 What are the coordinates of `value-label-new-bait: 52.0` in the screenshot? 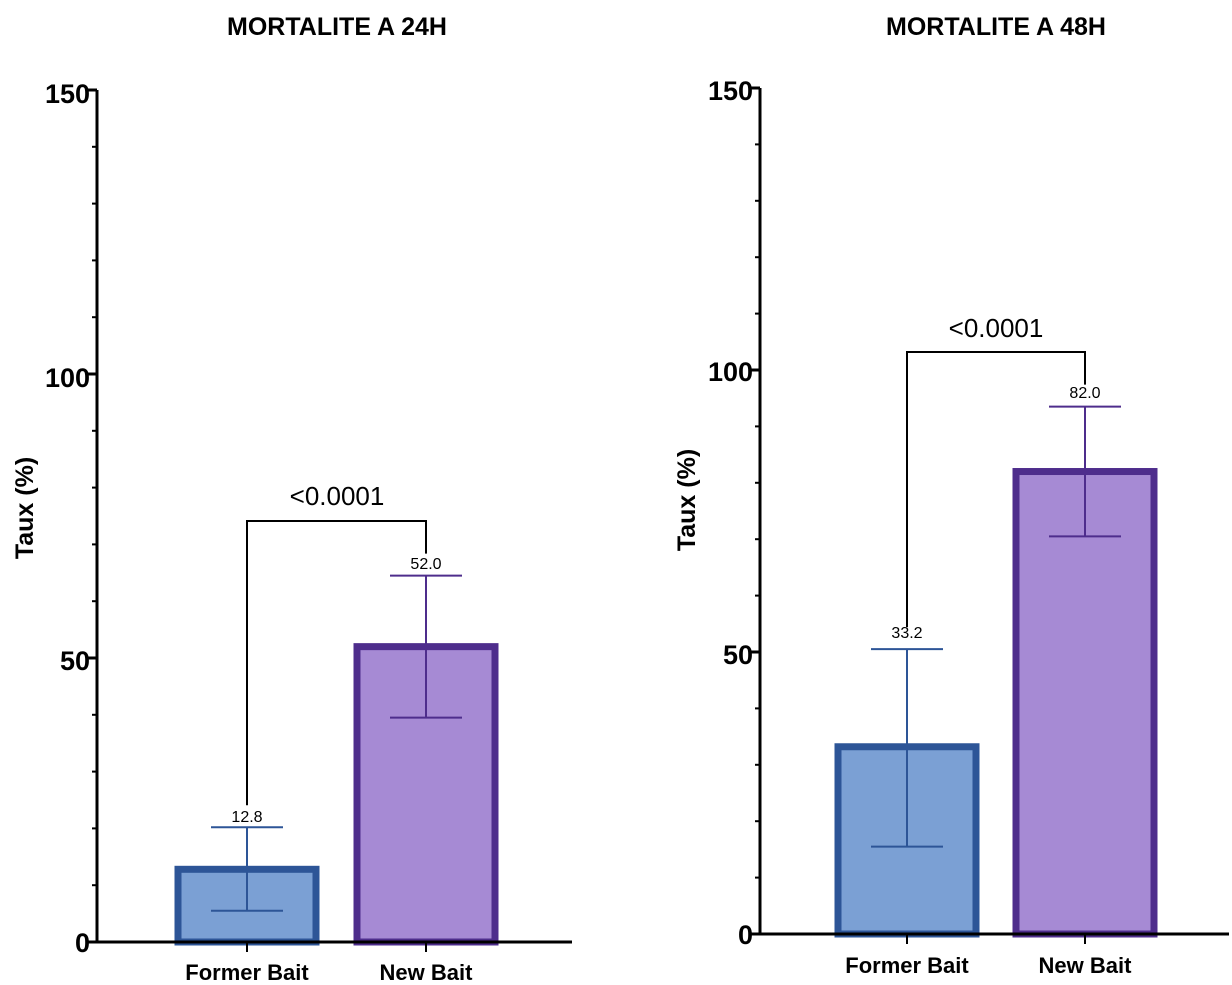 It's located at (425, 564).